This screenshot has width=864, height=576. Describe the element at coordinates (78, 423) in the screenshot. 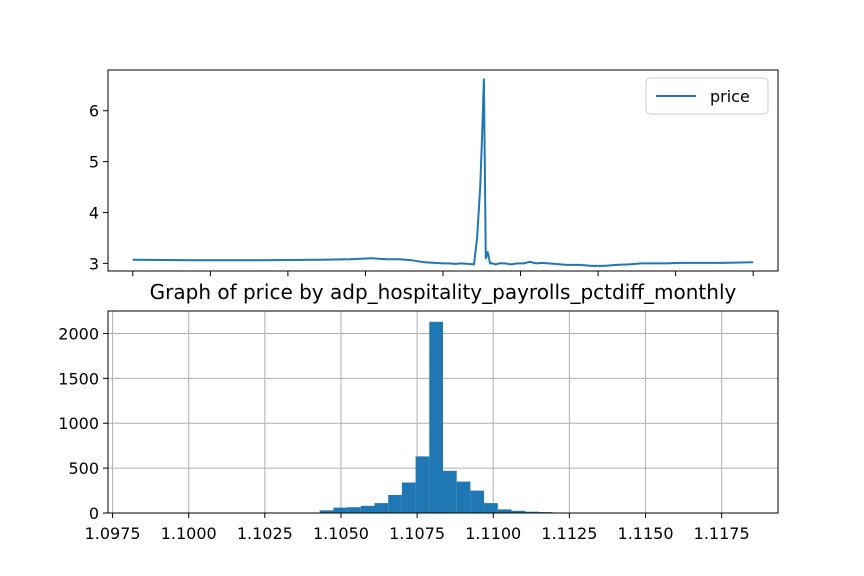

I see `histogram-ytick-label: 1000` at that location.